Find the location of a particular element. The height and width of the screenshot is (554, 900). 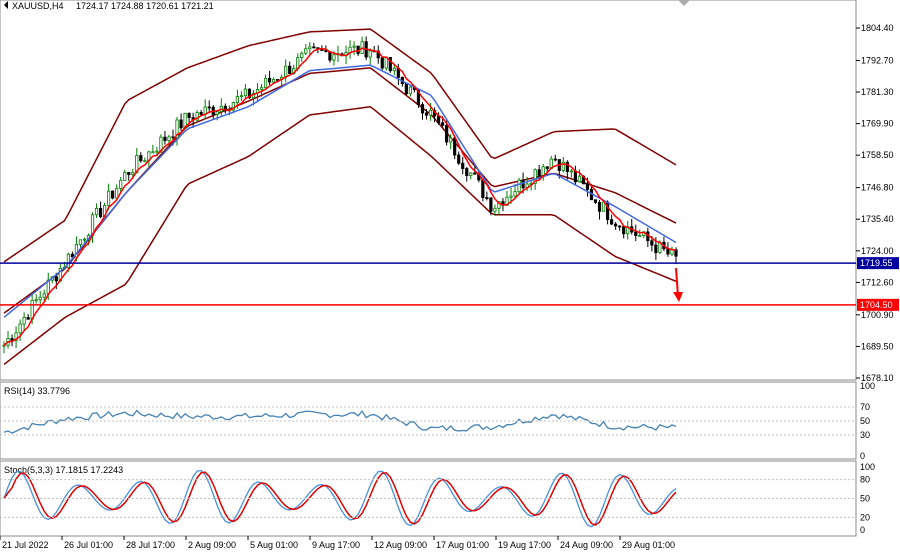

symbol-label: XAUUSD,H4 is located at coordinates (38, 6).